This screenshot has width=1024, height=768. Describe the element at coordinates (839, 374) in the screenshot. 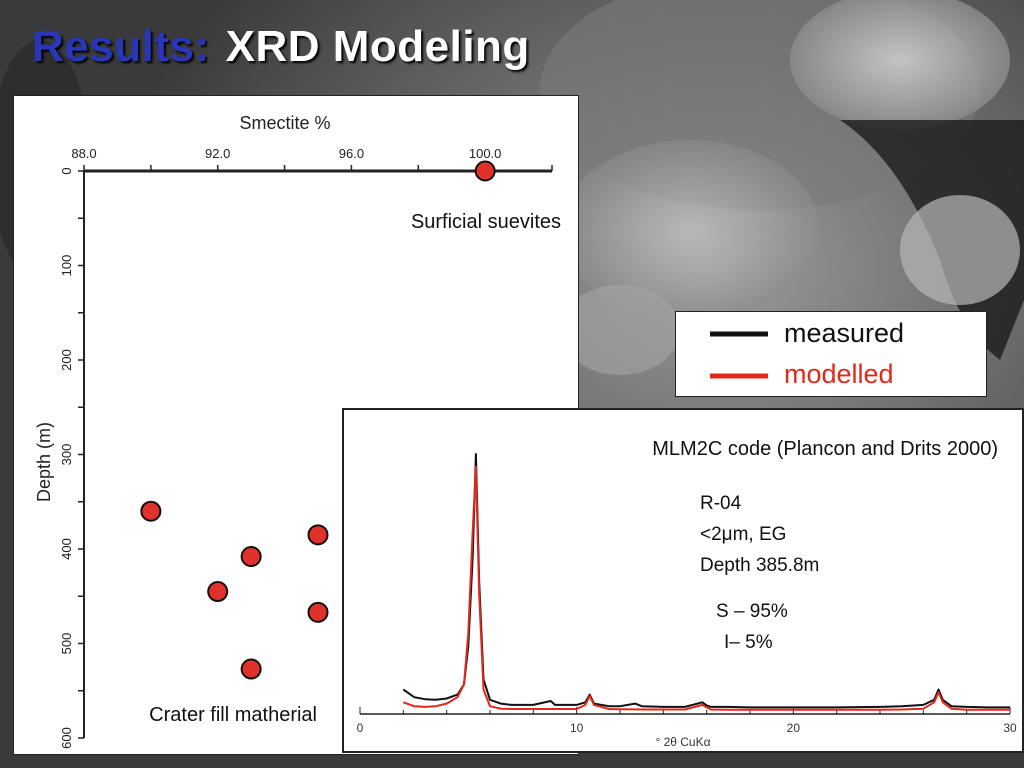

I see `legend-modelled-label: modelled` at that location.